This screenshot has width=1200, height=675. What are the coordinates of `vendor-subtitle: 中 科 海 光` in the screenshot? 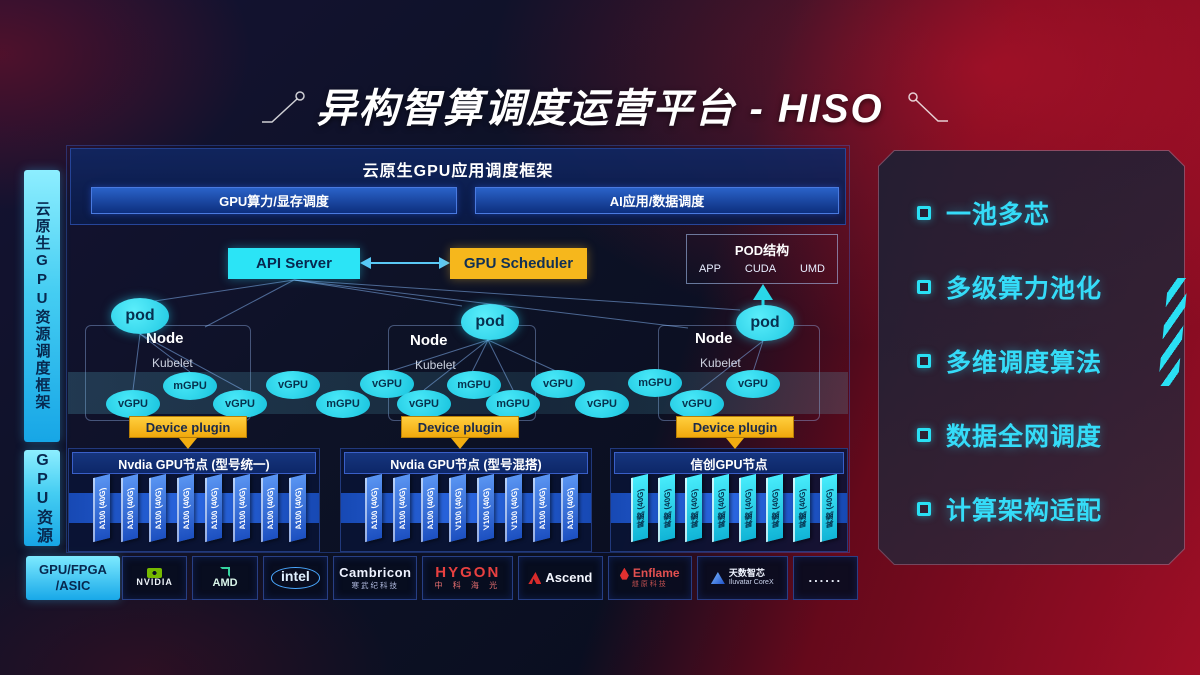 It's located at (468, 586).